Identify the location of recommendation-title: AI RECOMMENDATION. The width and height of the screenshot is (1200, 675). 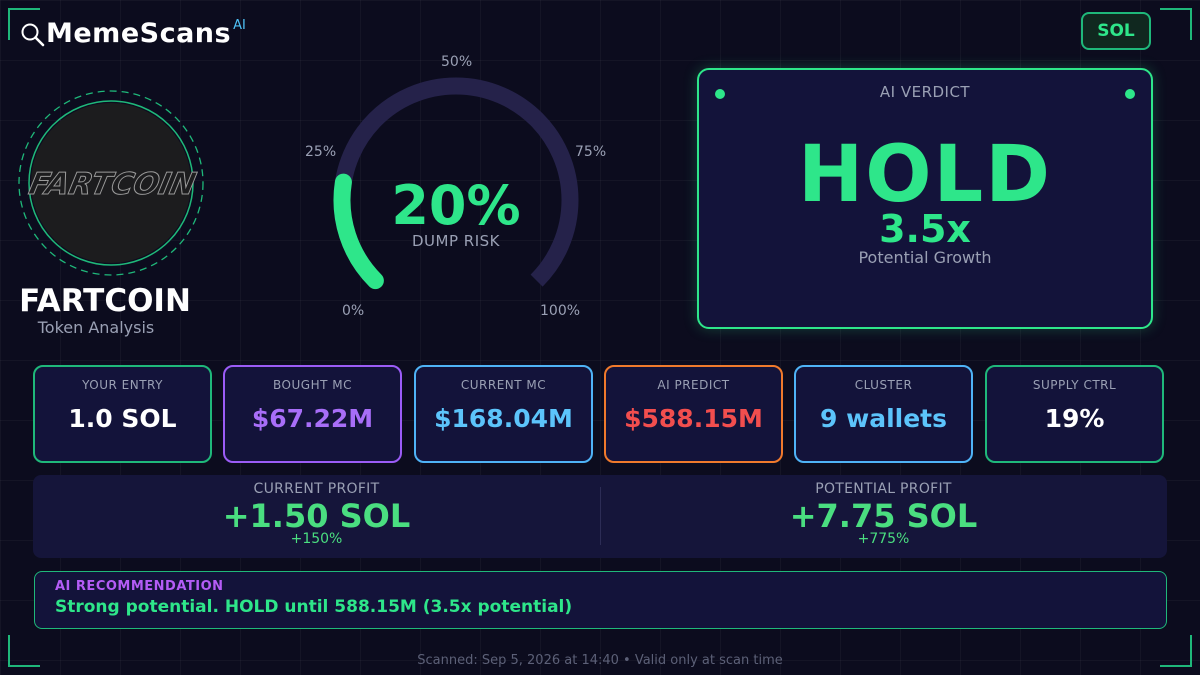
(139, 586).